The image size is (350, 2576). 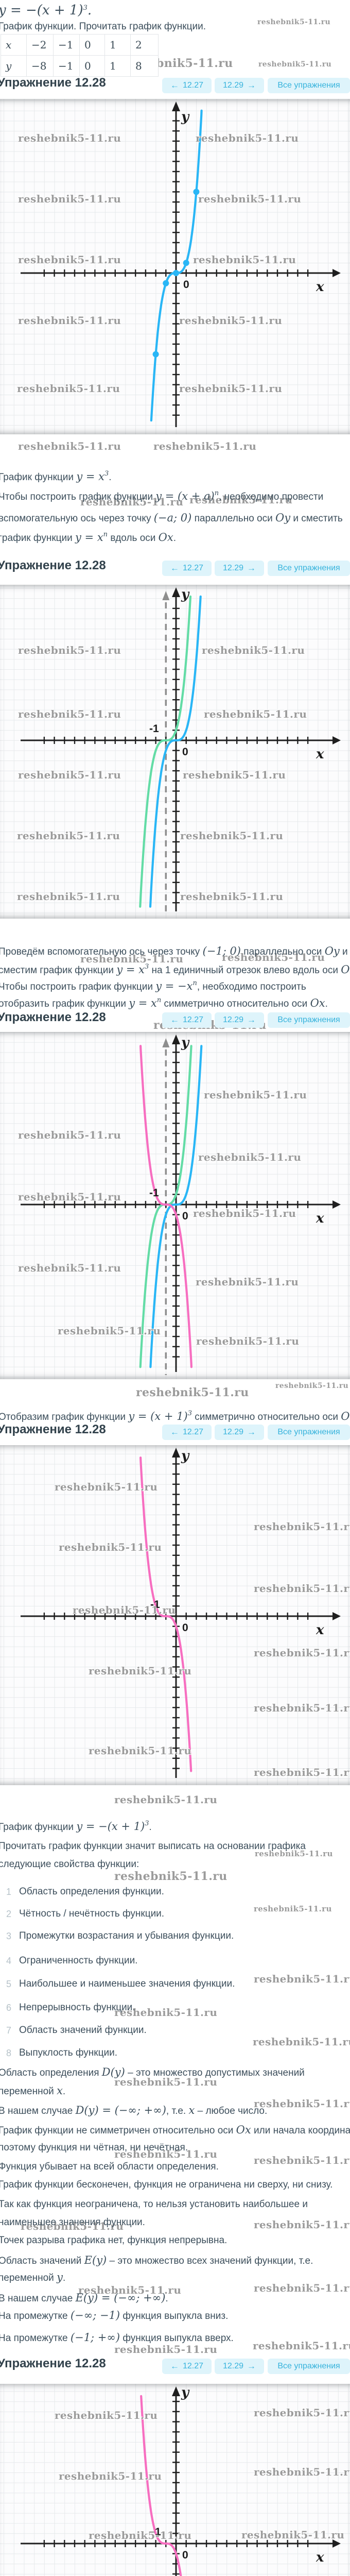 What do you see at coordinates (60, 2277) in the screenshot?
I see `formula-fragment: y` at bounding box center [60, 2277].